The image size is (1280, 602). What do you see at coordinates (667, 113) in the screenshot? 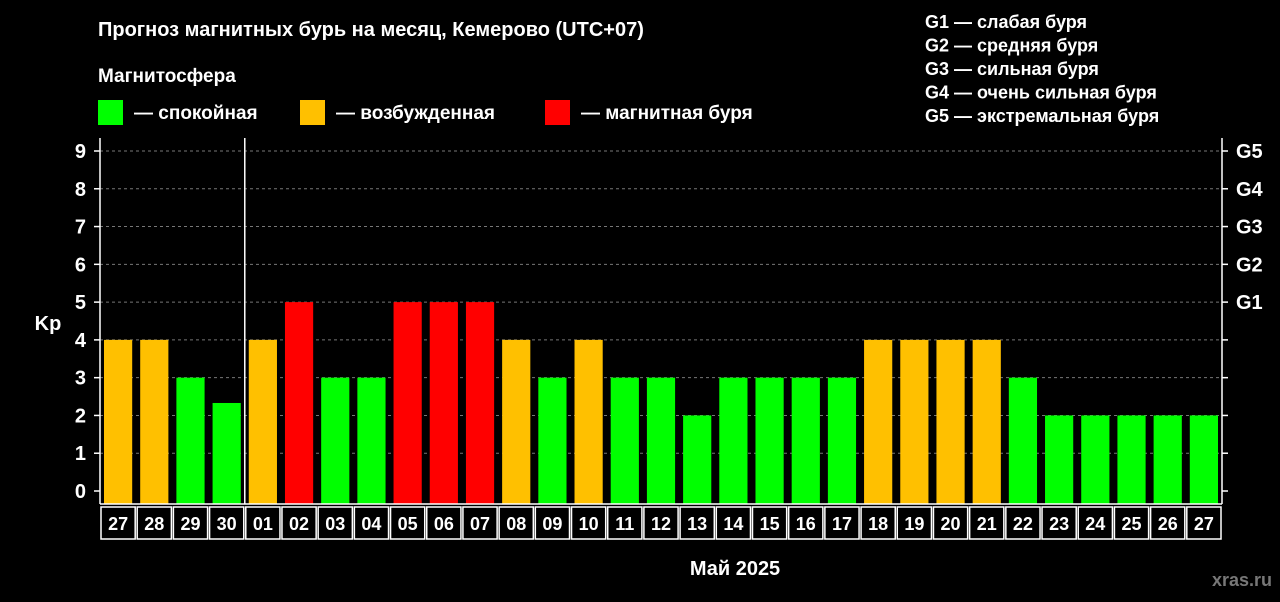
I see `legend-label-2: — магнитная буря` at bounding box center [667, 113].